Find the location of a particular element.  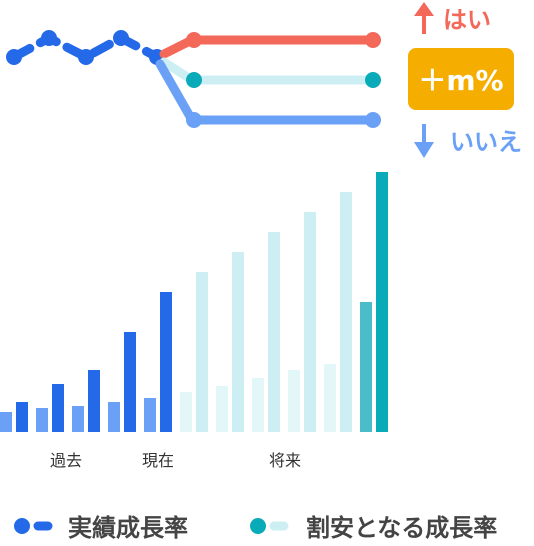

scenario-low-end is located at coordinates (373, 120).